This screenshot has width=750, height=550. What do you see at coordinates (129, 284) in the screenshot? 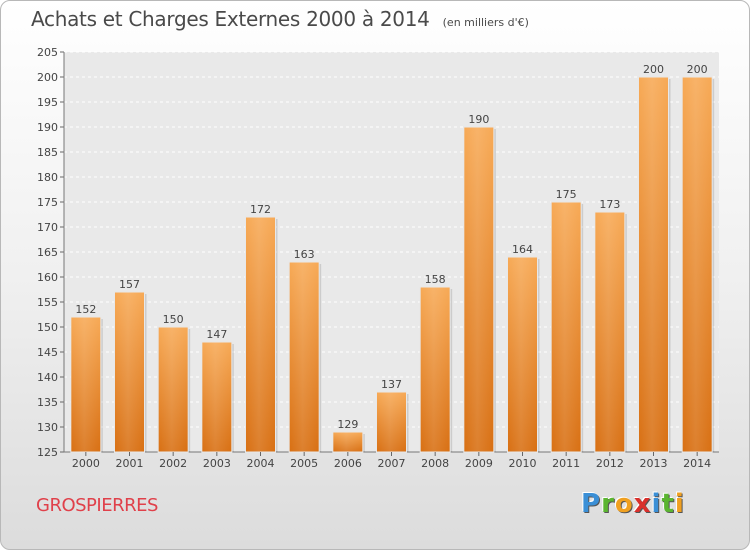
I see `bar-value-label: 157` at bounding box center [129, 284].